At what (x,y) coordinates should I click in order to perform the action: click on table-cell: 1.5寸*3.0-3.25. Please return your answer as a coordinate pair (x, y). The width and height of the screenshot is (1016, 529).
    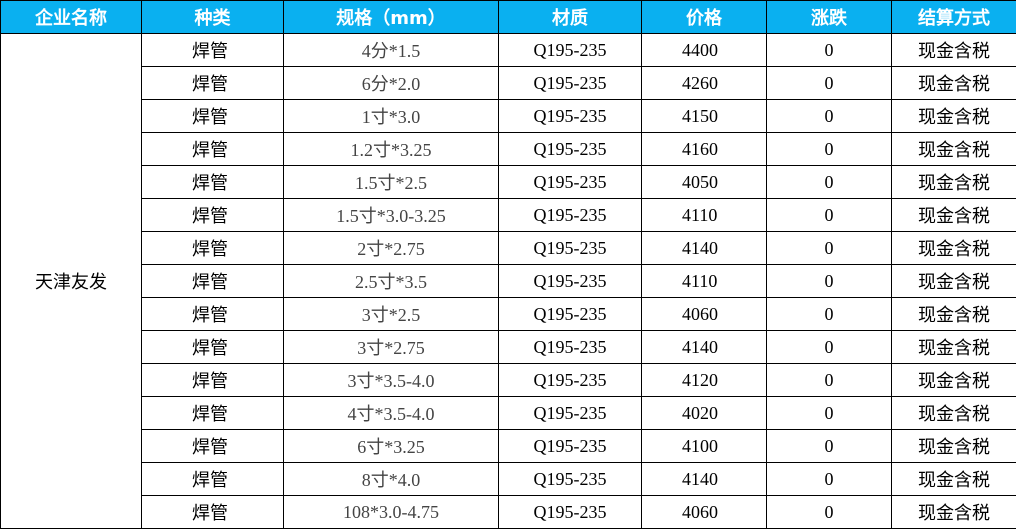
    Looking at the image, I should click on (391, 215).